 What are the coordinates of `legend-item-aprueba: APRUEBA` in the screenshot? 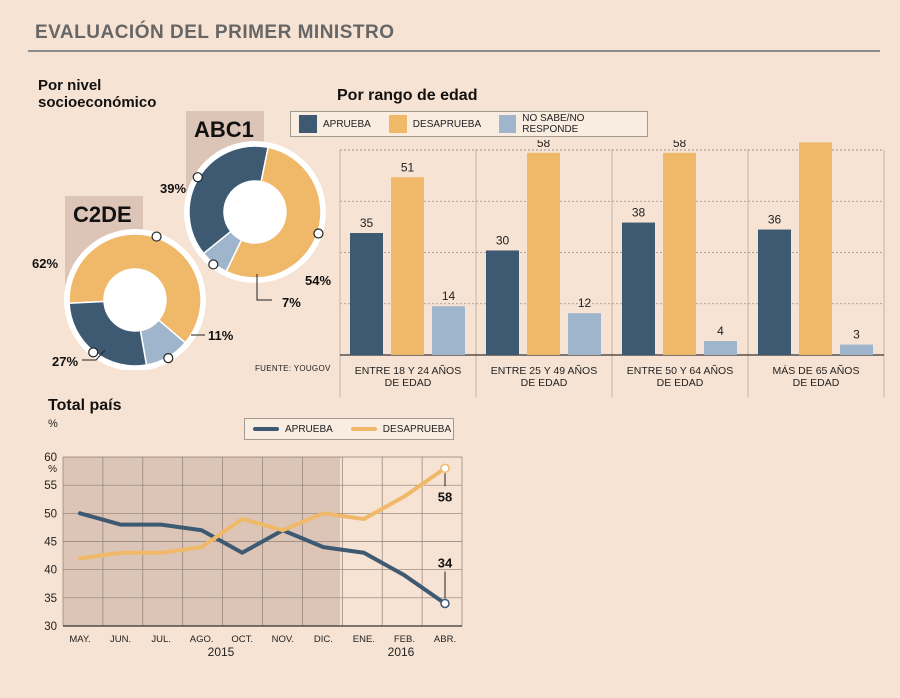 It's located at (335, 124).